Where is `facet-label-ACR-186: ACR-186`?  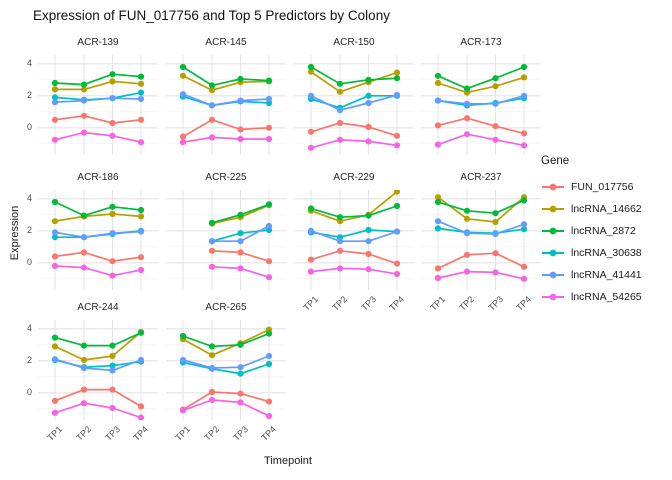
facet-label-ACR-186: ACR-186 is located at coordinates (98, 177).